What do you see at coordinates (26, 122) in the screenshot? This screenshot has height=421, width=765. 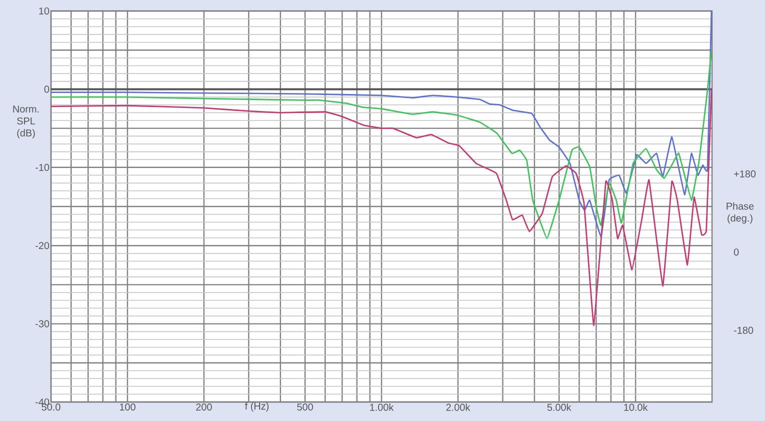 I see `y-axis-title: Norm. SPL (dB)` at bounding box center [26, 122].